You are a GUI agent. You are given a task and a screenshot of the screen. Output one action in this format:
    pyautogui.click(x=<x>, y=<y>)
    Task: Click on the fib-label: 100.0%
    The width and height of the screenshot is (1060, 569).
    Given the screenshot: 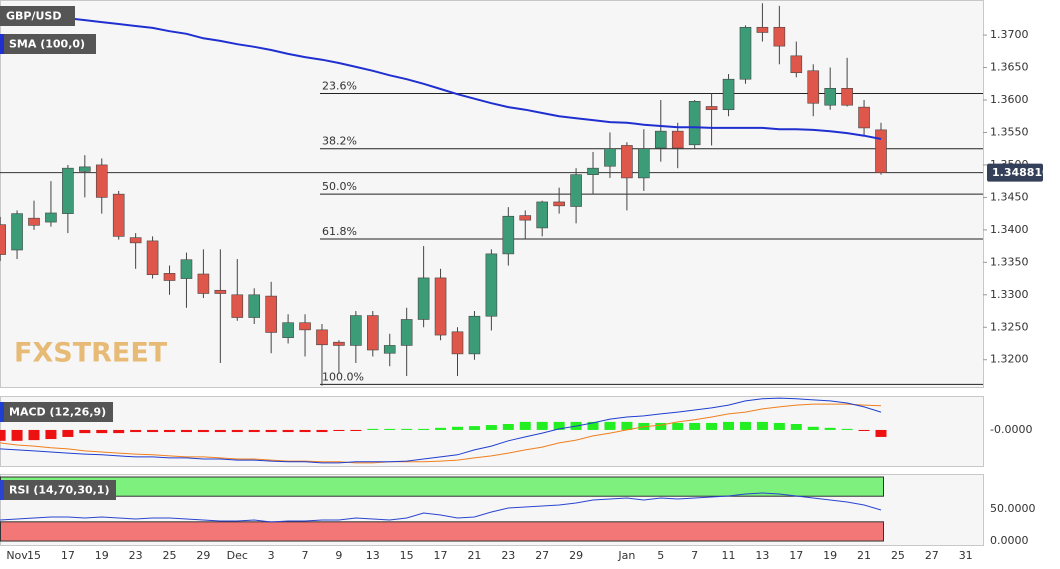 What is the action you would take?
    pyautogui.click(x=343, y=376)
    